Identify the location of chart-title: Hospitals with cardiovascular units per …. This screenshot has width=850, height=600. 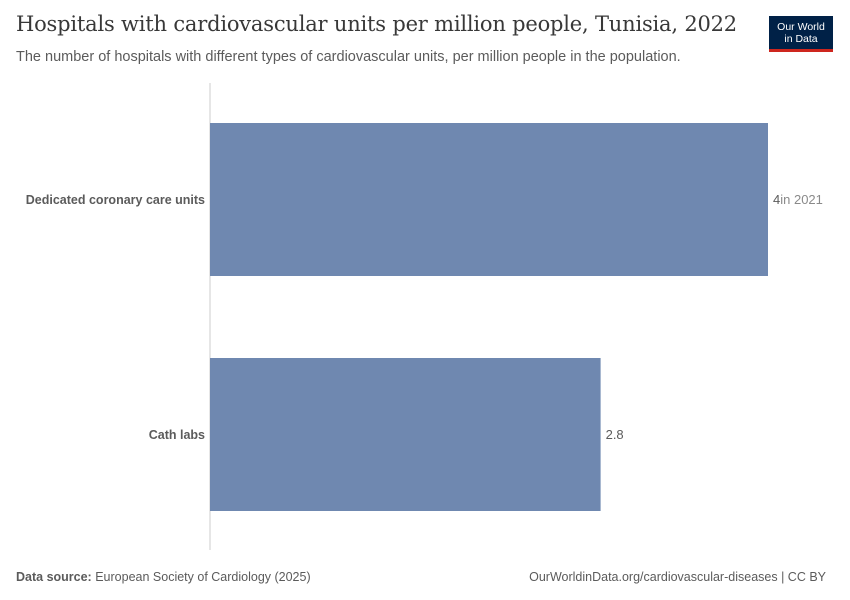
(376, 24).